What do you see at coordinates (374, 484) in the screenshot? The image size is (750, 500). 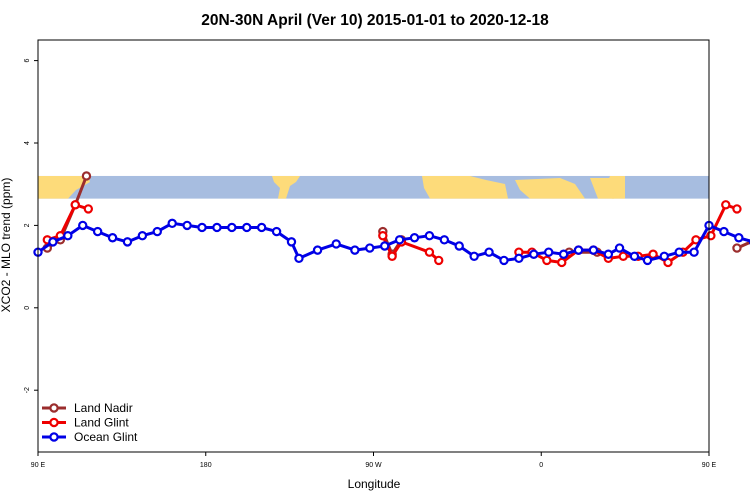 I see `x-axis-label: Longitude` at bounding box center [374, 484].